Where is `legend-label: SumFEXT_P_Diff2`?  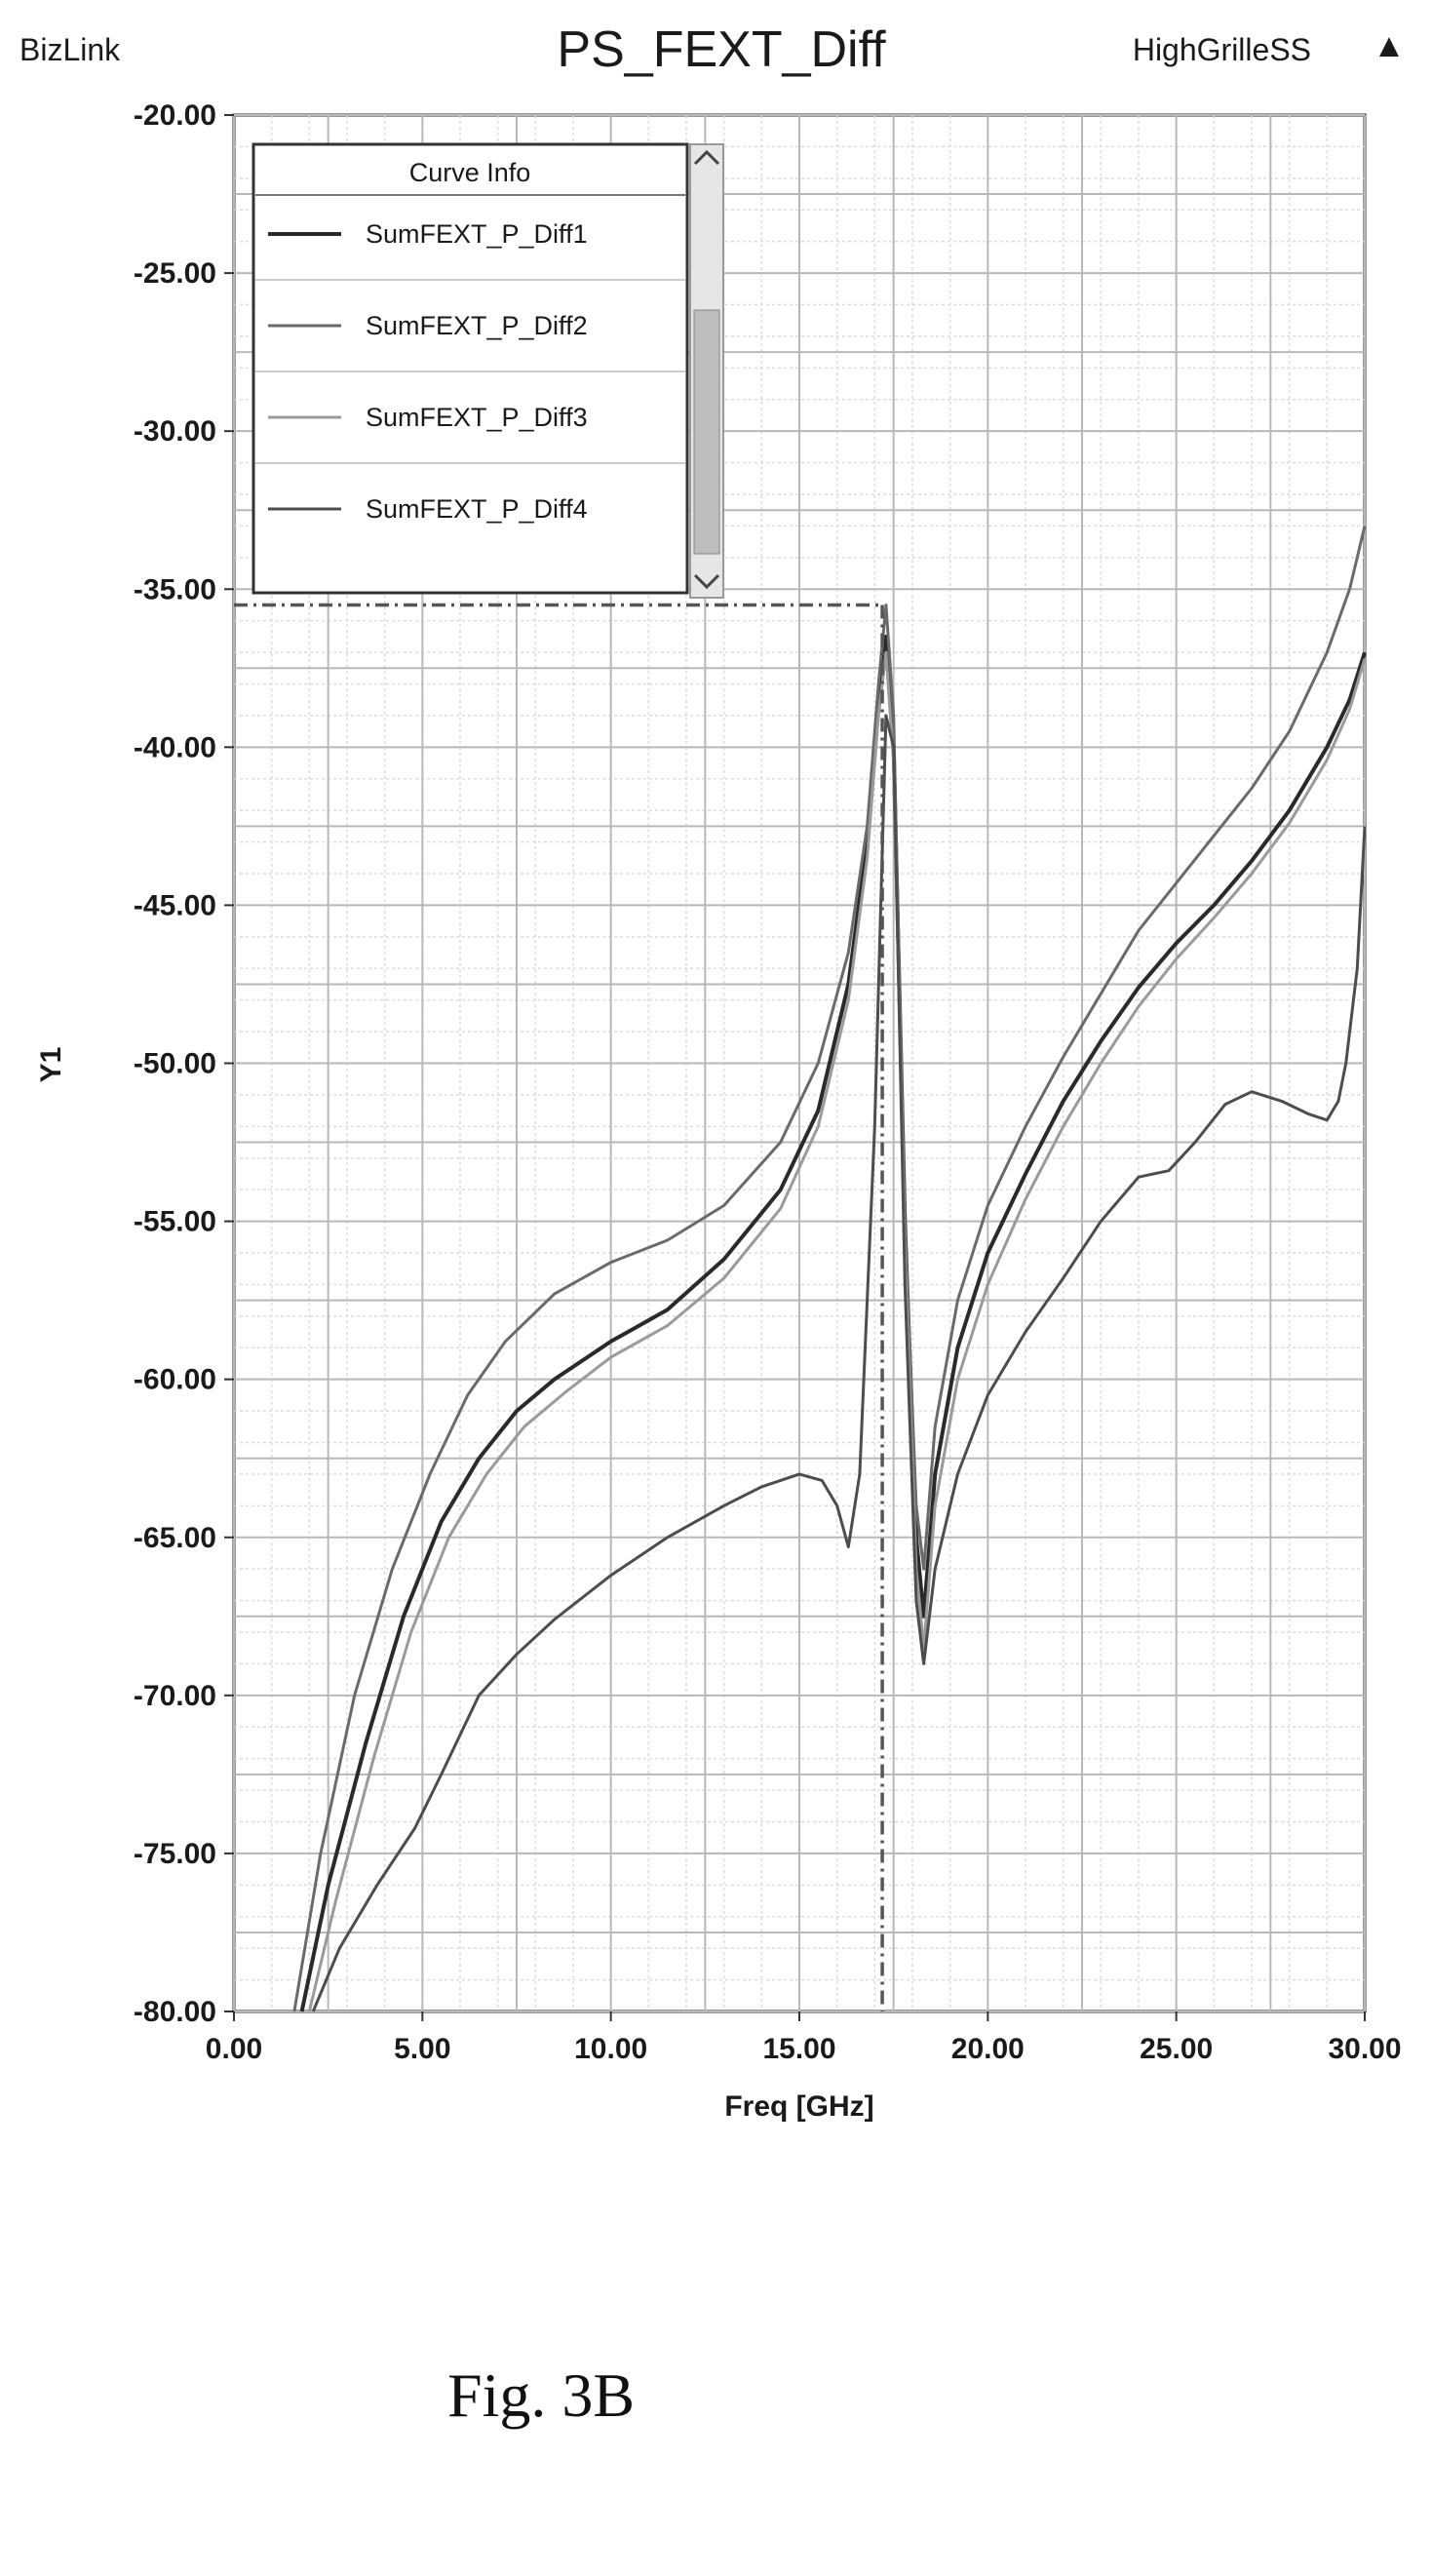 legend-label: SumFEXT_P_Diff2 is located at coordinates (477, 325).